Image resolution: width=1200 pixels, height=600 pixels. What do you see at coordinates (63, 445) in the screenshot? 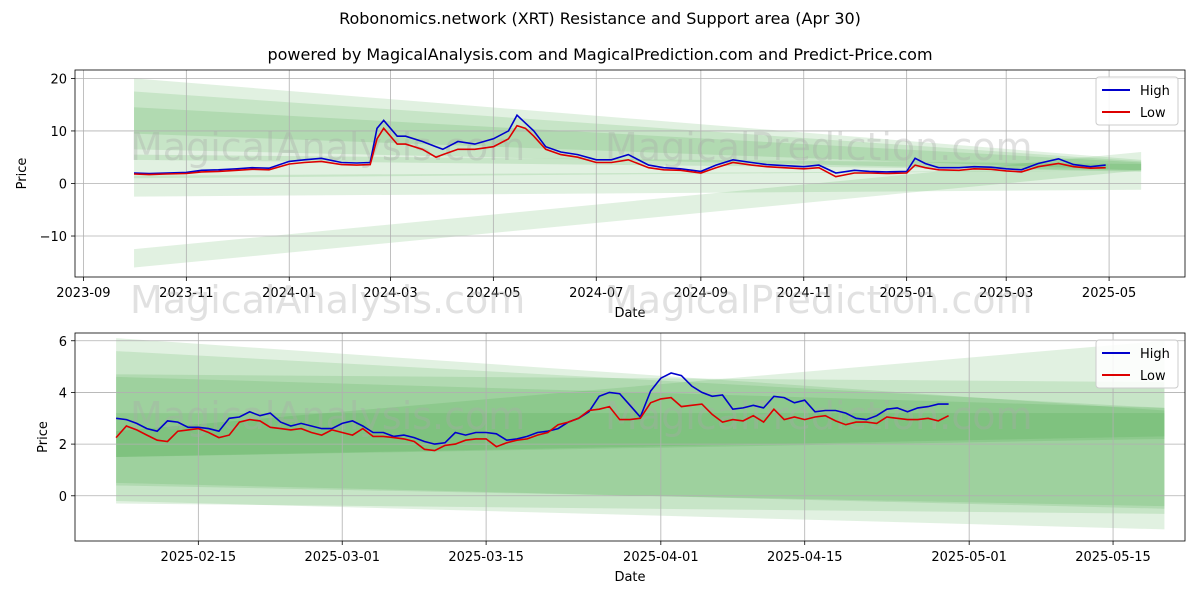
I see `y-tick-label: 2` at bounding box center [63, 445].